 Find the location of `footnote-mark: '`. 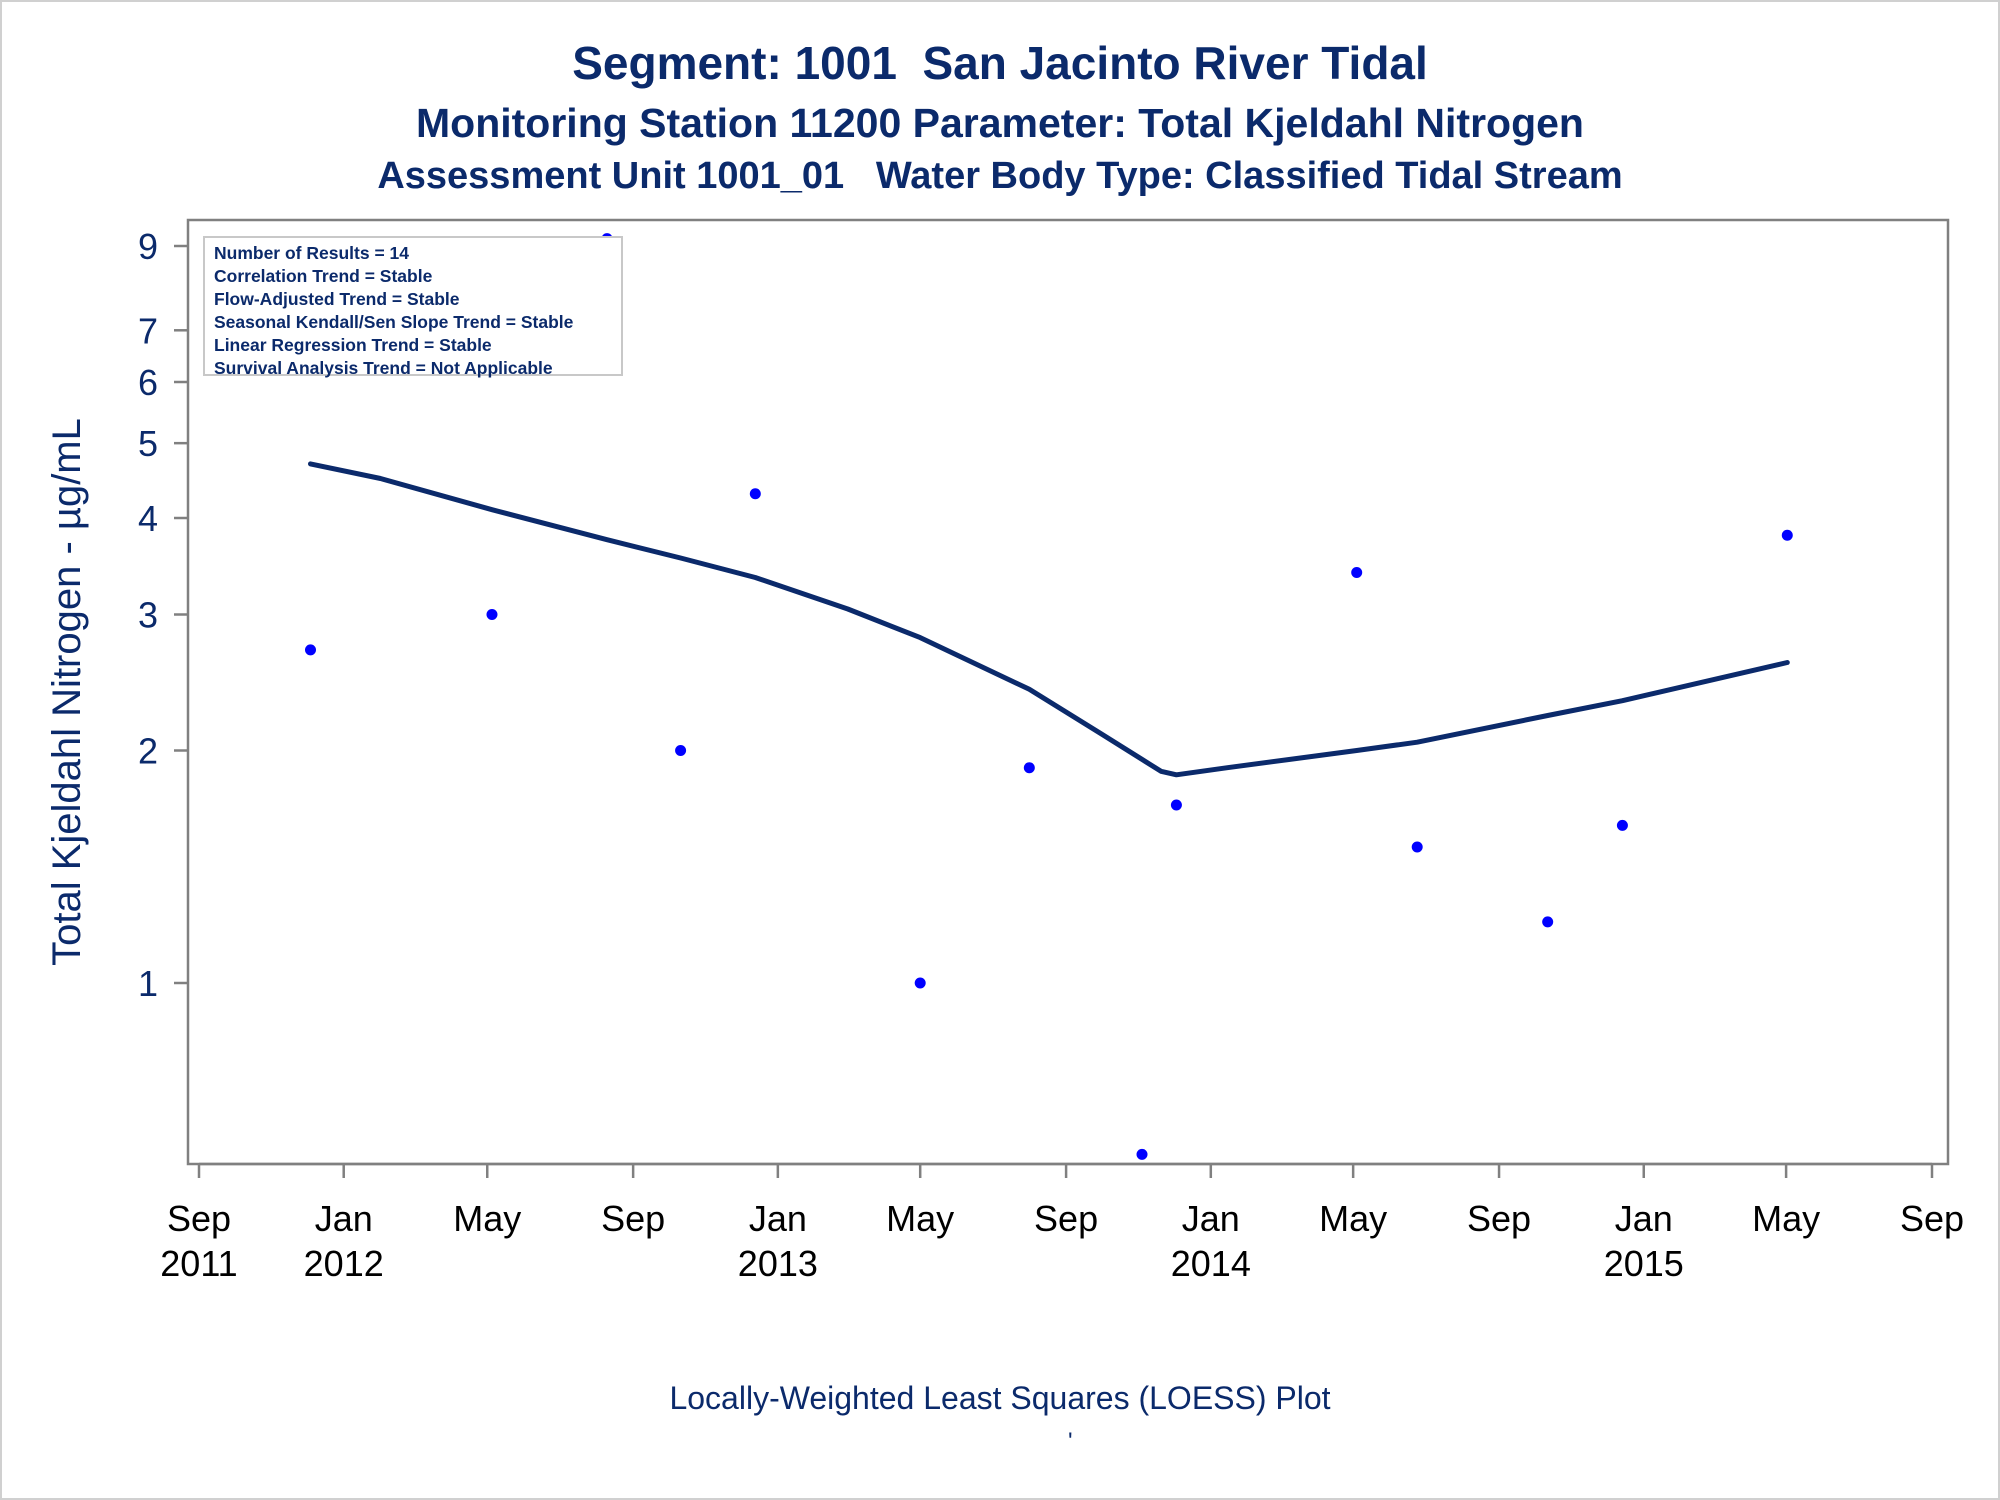

footnote-mark: ' is located at coordinates (1070, 1441).